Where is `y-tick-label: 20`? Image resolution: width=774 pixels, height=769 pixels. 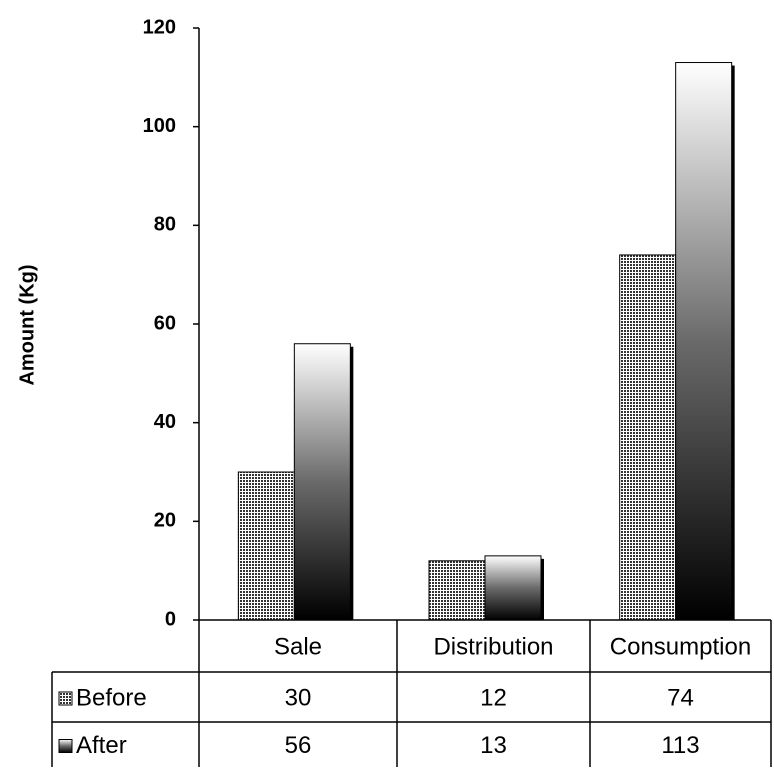 y-tick-label: 20 is located at coordinates (165, 521).